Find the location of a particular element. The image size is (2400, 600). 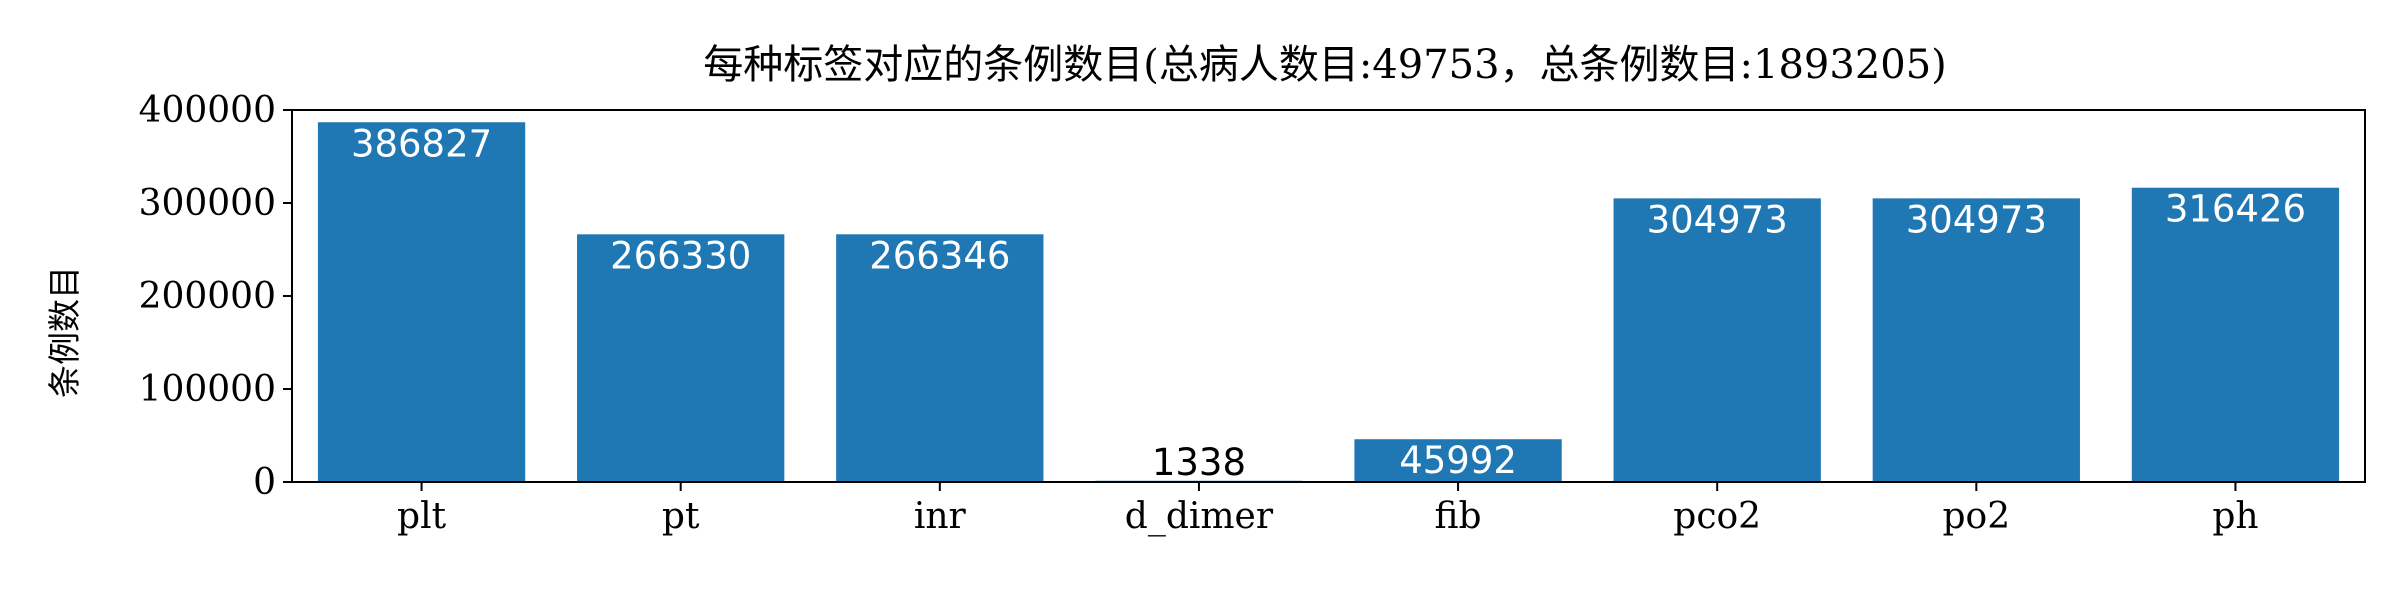

bar-fib is located at coordinates (1458, 460).